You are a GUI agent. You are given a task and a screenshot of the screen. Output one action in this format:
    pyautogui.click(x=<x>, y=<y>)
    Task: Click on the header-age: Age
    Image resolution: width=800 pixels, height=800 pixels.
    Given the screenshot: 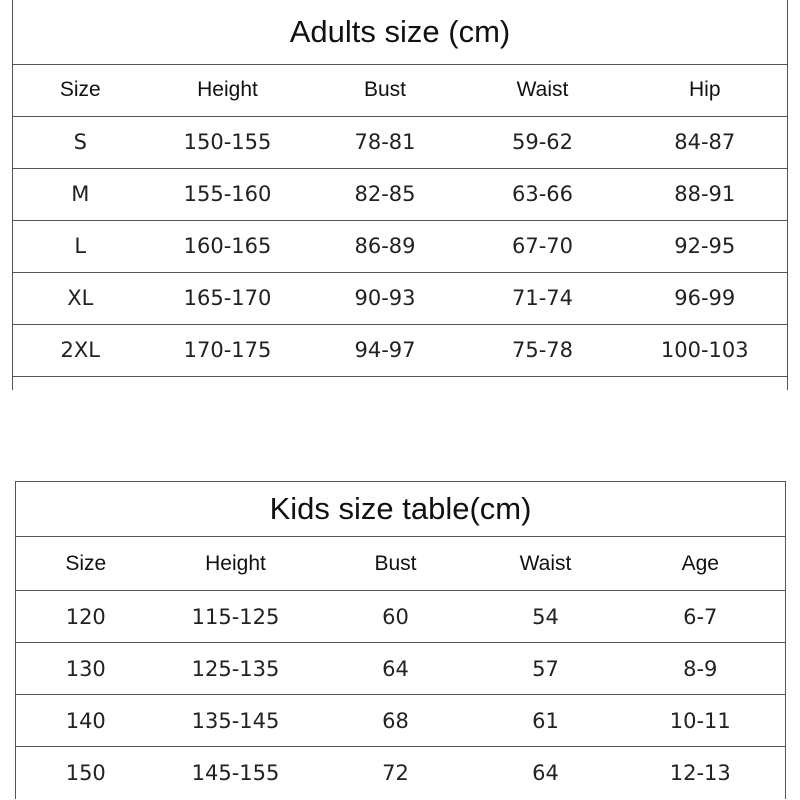 What is the action you would take?
    pyautogui.click(x=700, y=563)
    